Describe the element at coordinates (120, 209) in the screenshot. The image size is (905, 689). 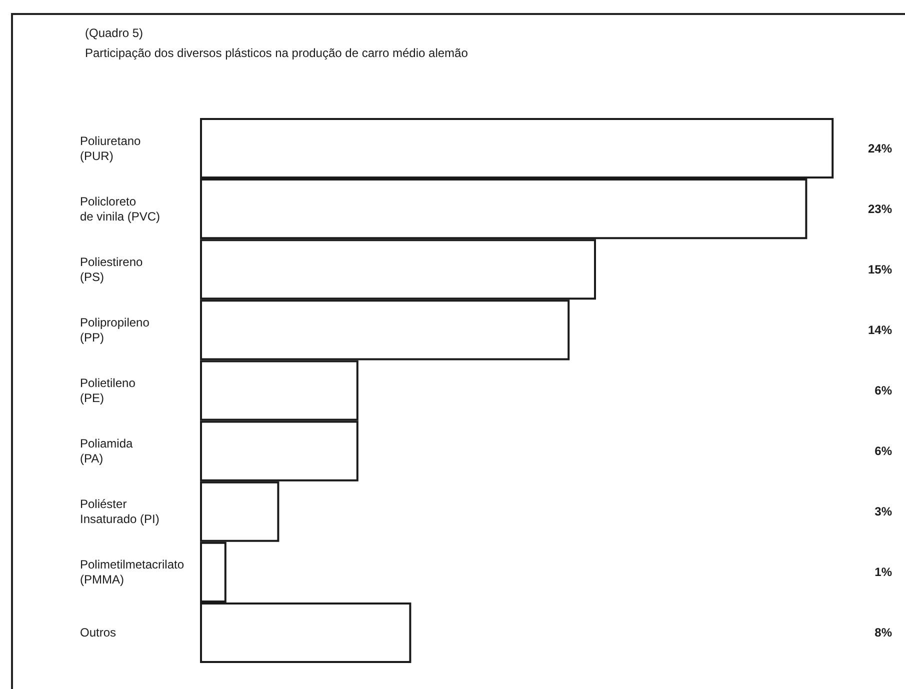
I see `y-tick-label: Policloreto de vinila (PVC)` at that location.